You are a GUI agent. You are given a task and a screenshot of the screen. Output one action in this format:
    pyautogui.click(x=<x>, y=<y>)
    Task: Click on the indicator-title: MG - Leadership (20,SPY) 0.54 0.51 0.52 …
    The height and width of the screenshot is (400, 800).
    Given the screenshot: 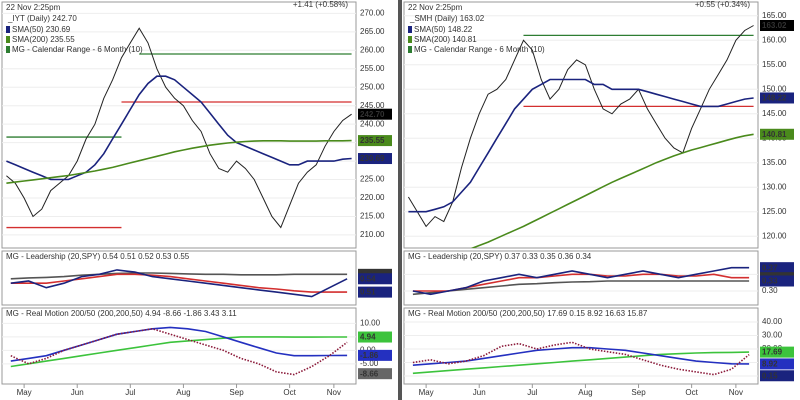 What is the action you would take?
    pyautogui.click(x=98, y=256)
    